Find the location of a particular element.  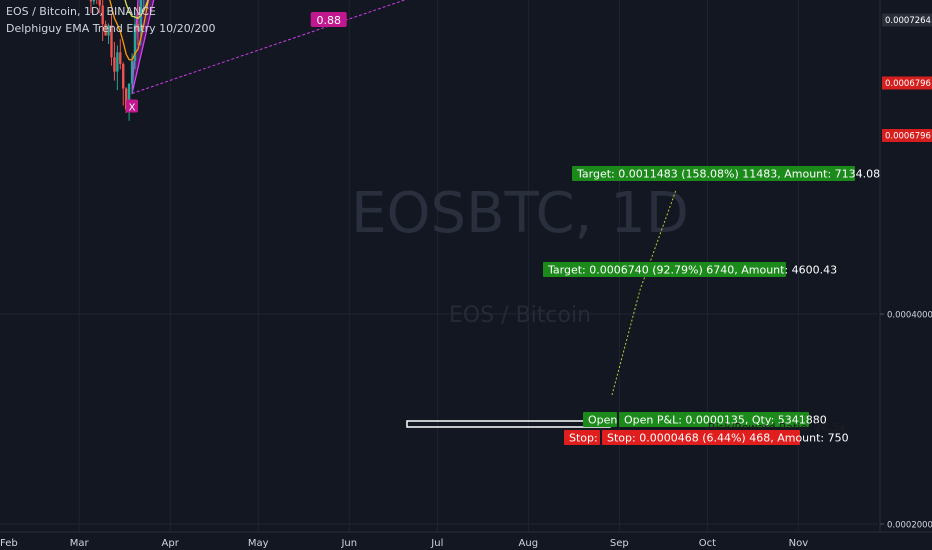

watermark-symbol: EOSBTC, 1D is located at coordinates (520, 213).